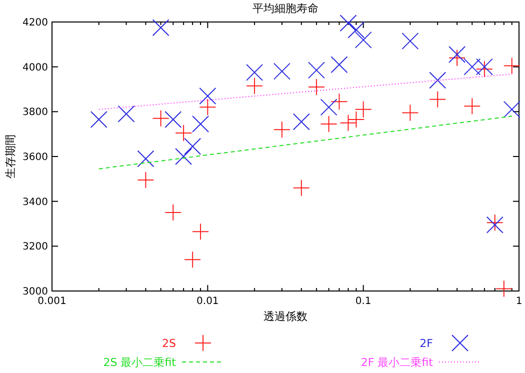 The image size is (525, 373). I want to click on legend-label: 2S 最小二乗fit, so click(140, 362).